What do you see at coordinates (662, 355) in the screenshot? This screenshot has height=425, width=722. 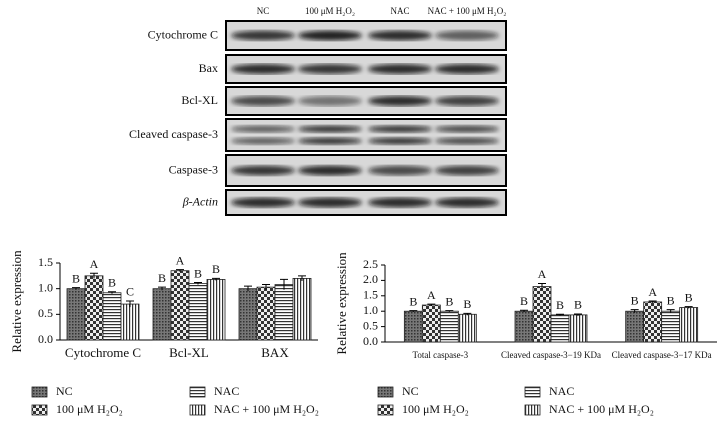 I see `x-tick-label: Cleaved caspase-3−17 KDa` at bounding box center [662, 355].